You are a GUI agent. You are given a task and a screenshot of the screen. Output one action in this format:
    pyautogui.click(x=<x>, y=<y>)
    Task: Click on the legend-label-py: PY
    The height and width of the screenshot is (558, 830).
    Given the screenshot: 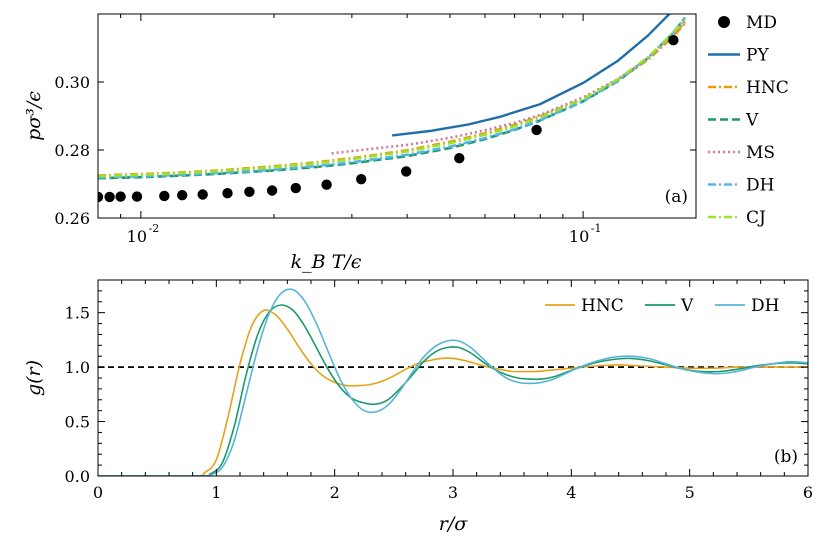 What is the action you would take?
    pyautogui.click(x=757, y=56)
    